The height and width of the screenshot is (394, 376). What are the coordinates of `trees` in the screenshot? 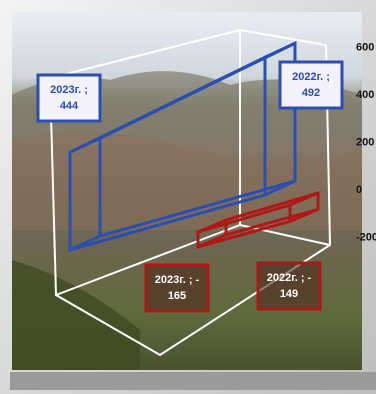 It's located at (76, 315).